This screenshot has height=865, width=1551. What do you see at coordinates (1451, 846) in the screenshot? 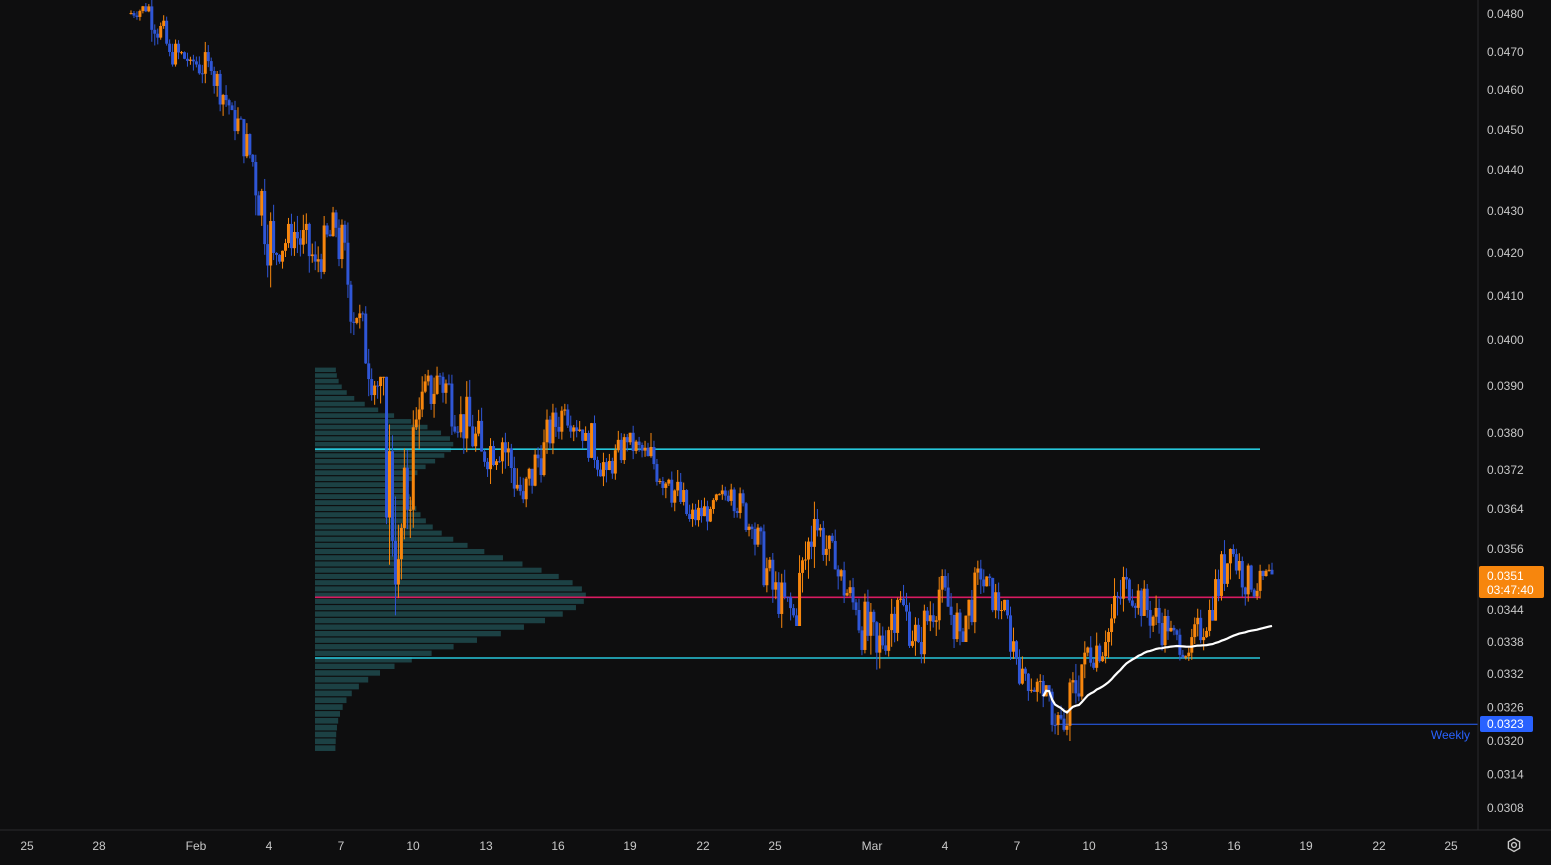
I see `time-tick-label: 25` at bounding box center [1451, 846].